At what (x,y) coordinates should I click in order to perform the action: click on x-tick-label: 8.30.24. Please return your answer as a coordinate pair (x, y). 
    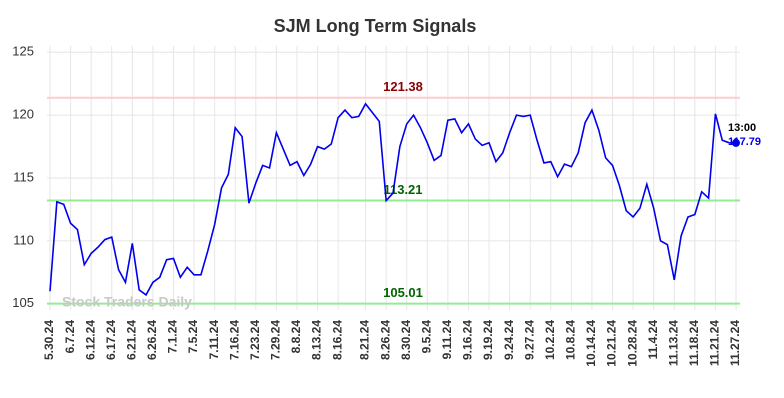
    Looking at the image, I should click on (406, 340).